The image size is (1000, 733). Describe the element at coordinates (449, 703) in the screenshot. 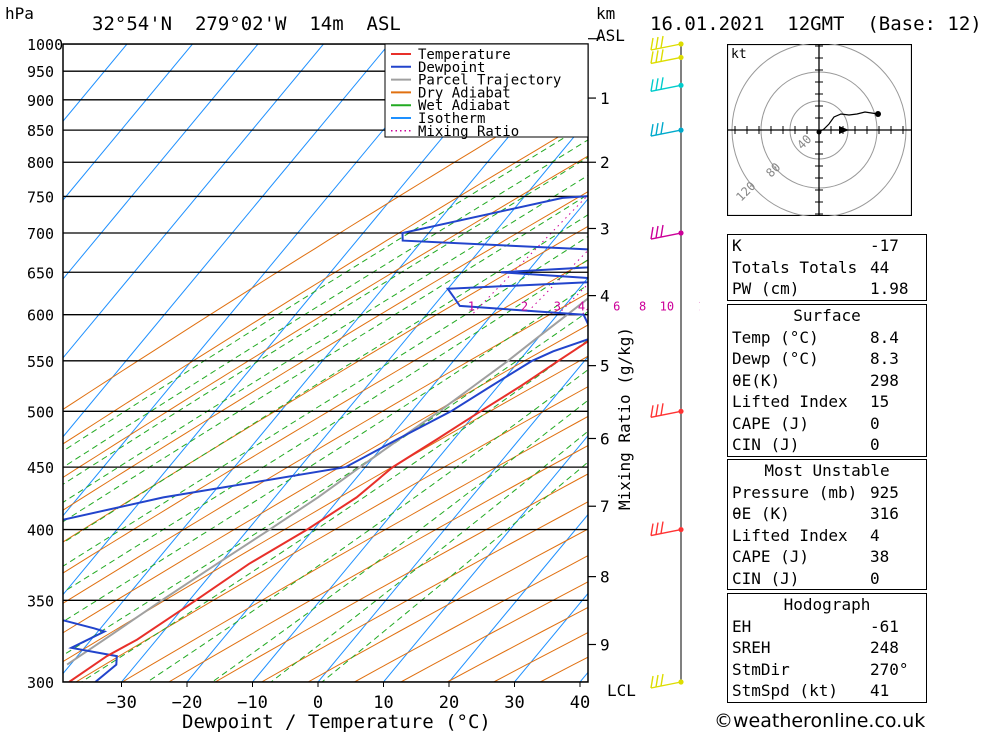

I see `temperature-tick-label: 20` at that location.